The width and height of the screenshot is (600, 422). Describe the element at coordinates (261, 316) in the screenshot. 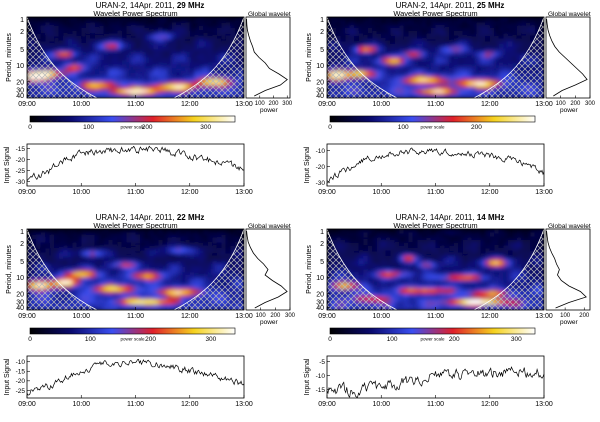

I see `global-wavelet-tick-label: 100` at that location.